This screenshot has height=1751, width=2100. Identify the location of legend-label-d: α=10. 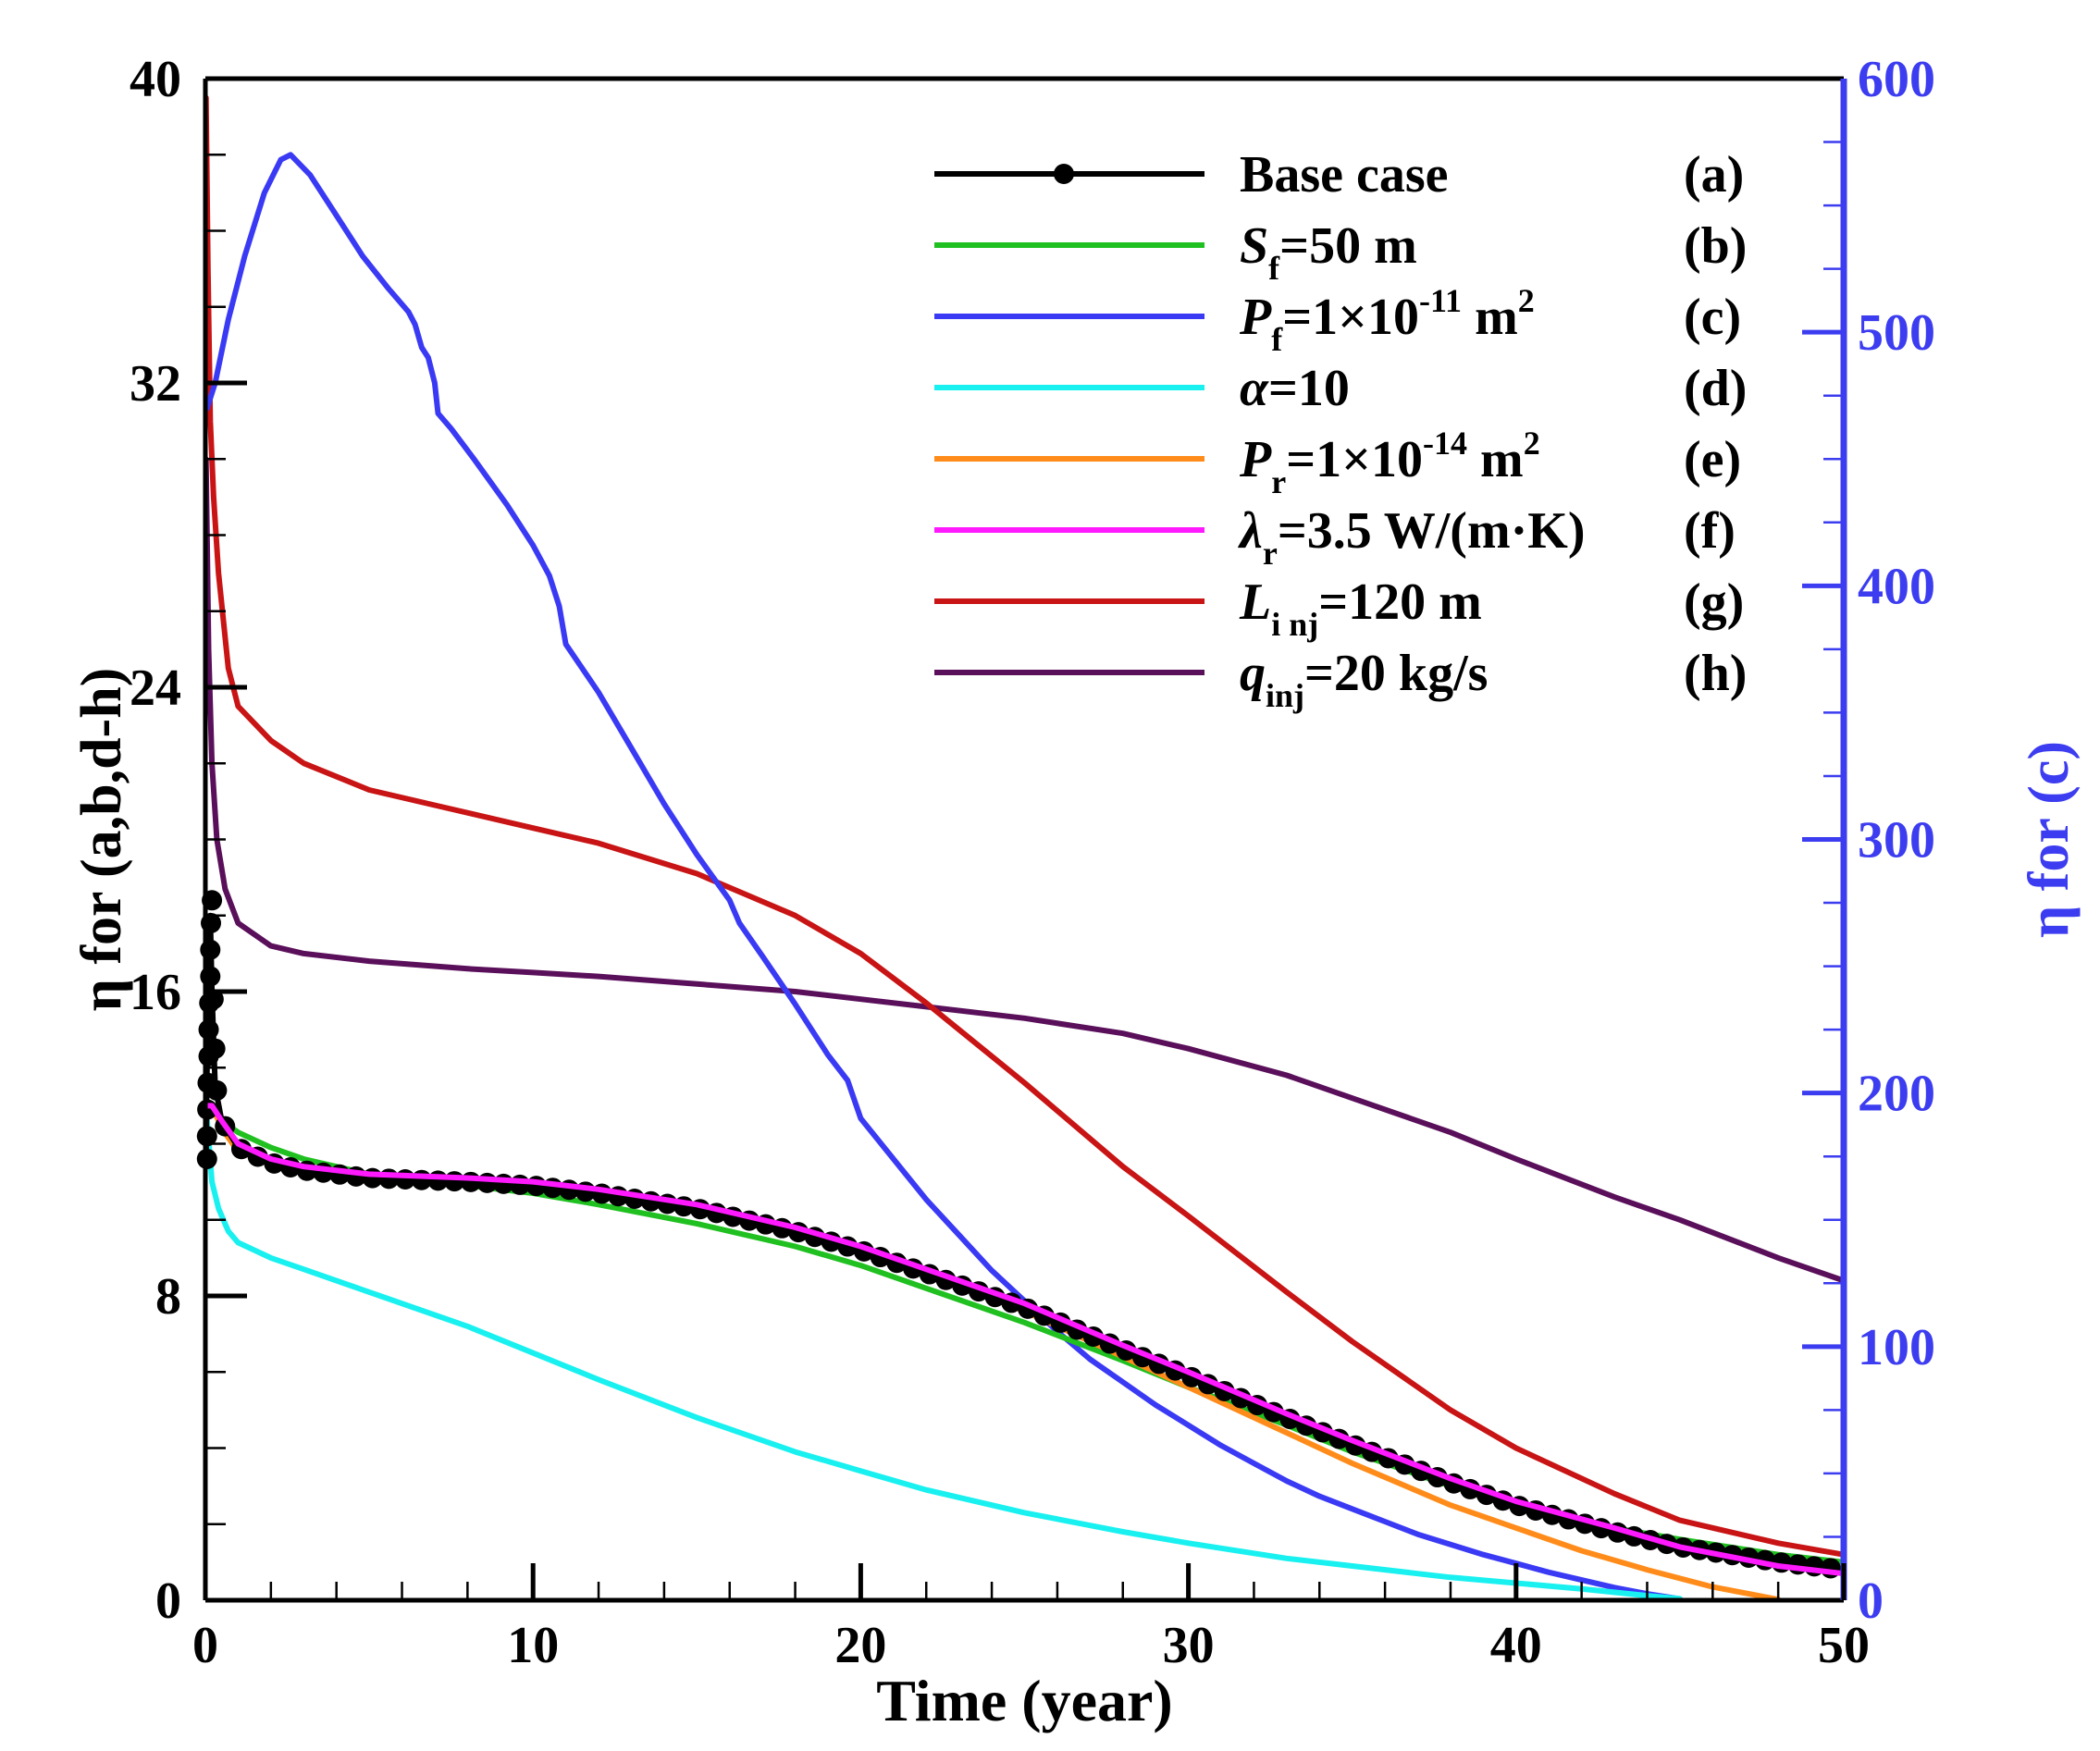
(1295, 388).